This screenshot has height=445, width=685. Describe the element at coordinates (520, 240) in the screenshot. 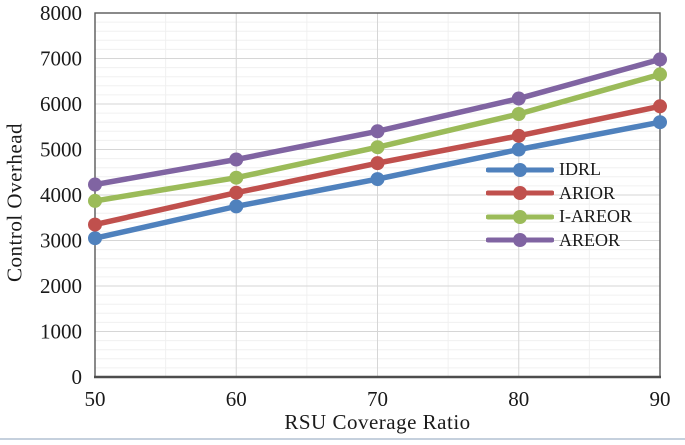

I see `legend-swatch-areor-icon` at that location.